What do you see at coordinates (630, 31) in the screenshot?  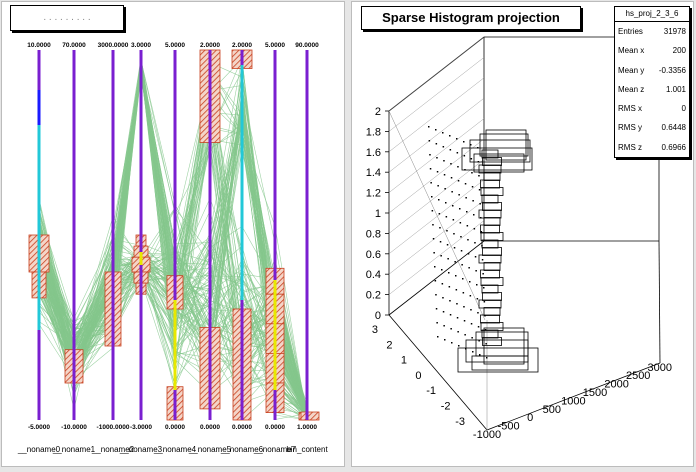 I see `stats-label: Entries` at bounding box center [630, 31].